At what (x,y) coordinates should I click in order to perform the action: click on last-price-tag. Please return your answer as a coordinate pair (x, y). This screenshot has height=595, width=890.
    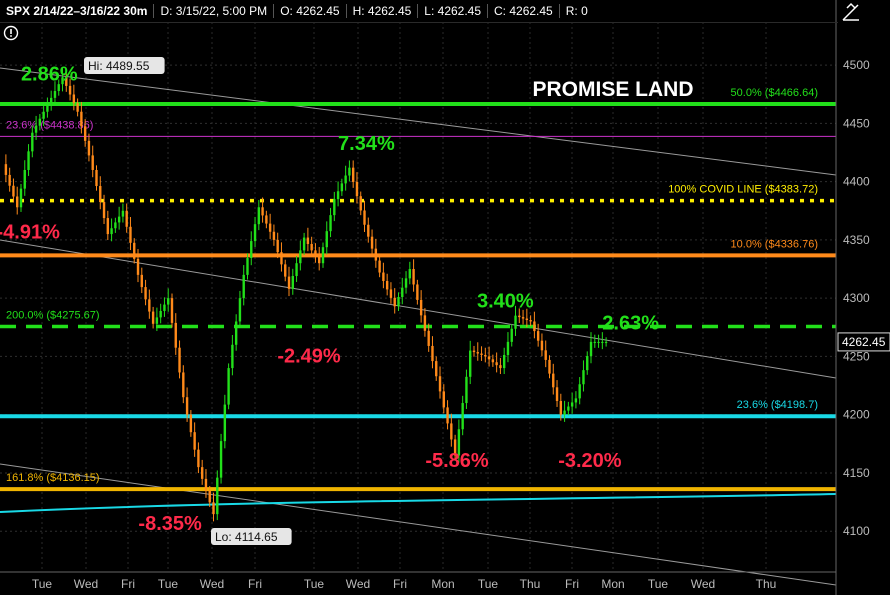
    Looking at the image, I should click on (863, 342).